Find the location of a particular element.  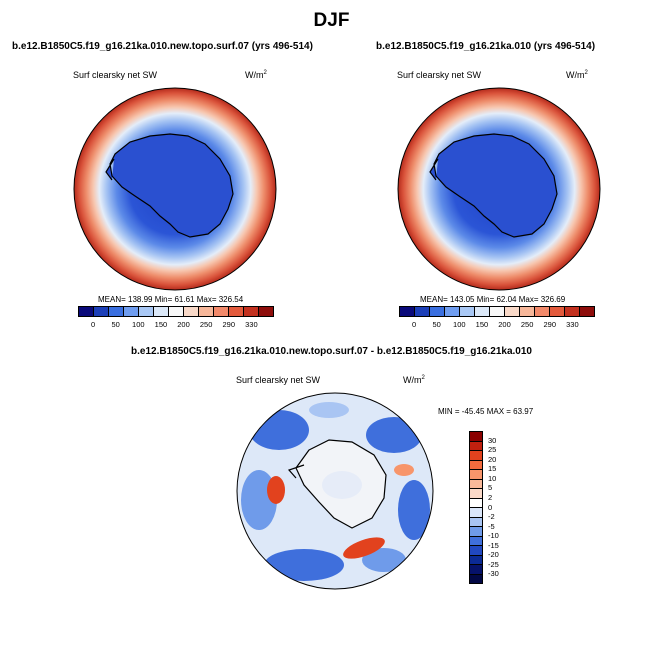

colorbar-tick-label: 30 is located at coordinates (492, 440).